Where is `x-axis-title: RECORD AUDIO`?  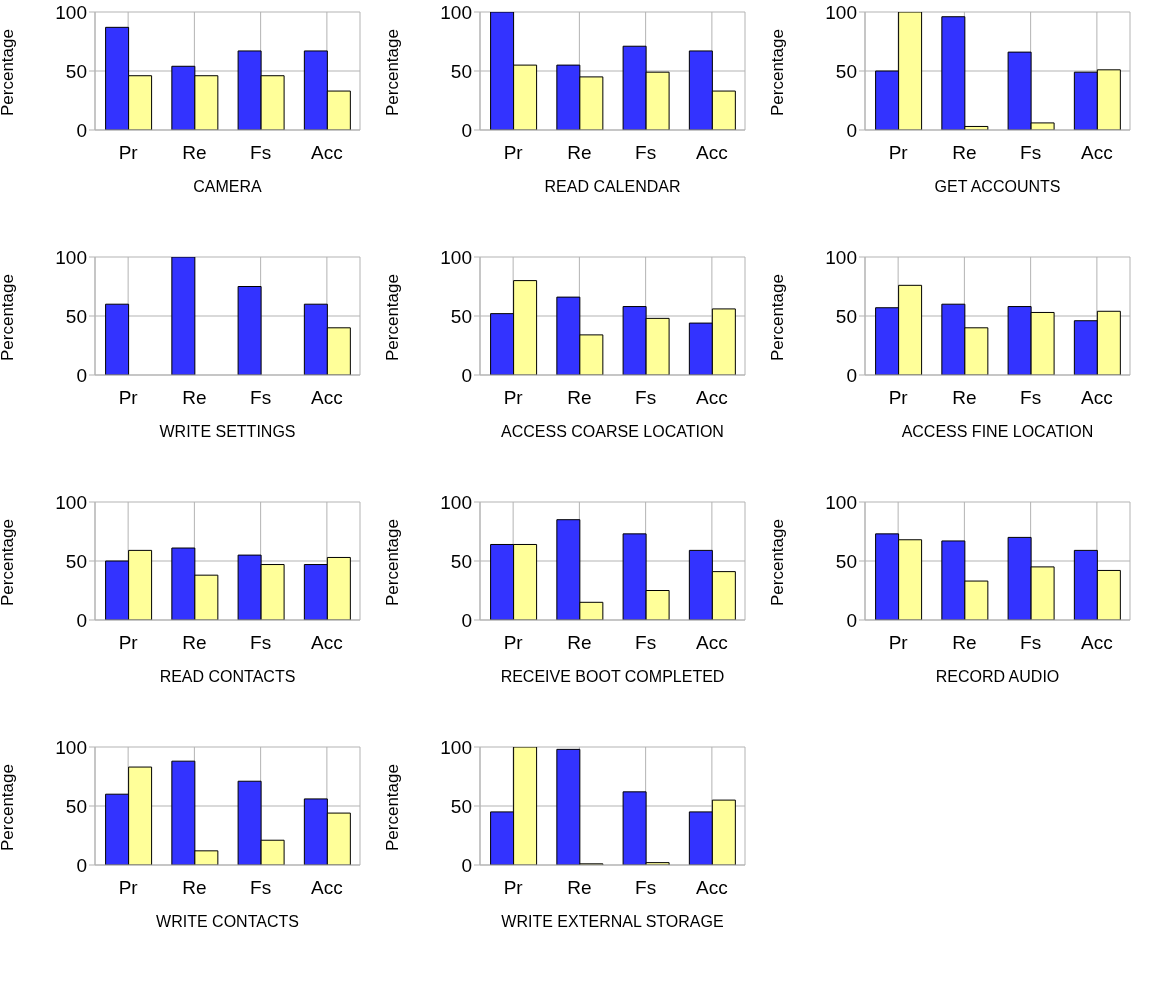
x-axis-title: RECORD AUDIO is located at coordinates (997, 676).